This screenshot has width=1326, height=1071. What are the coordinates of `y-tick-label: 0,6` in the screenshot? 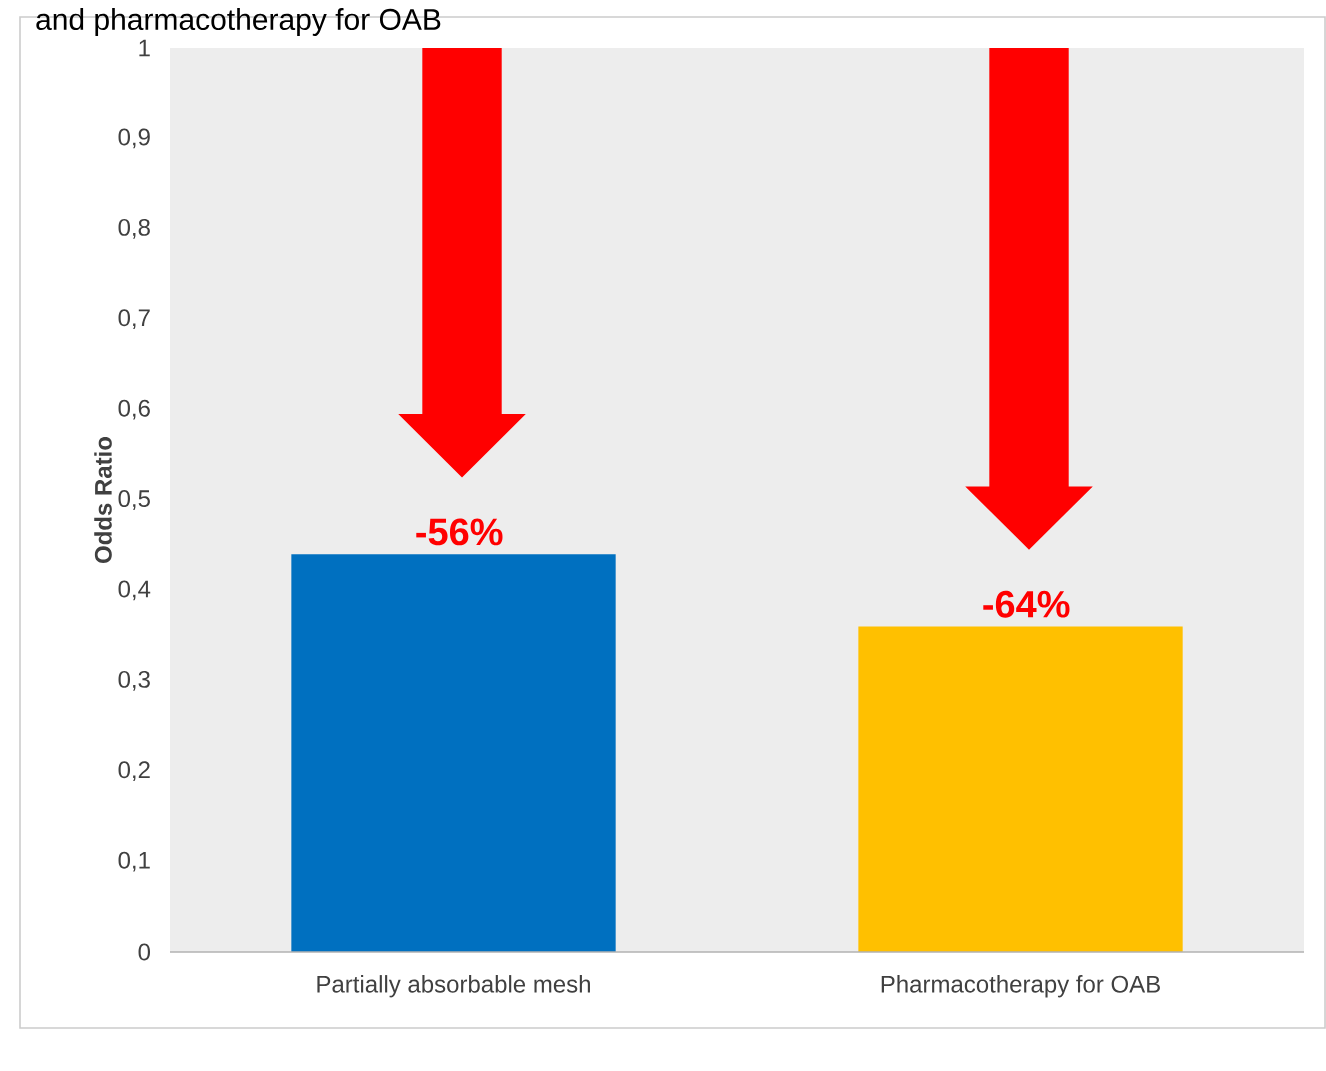 It's located at (134, 409).